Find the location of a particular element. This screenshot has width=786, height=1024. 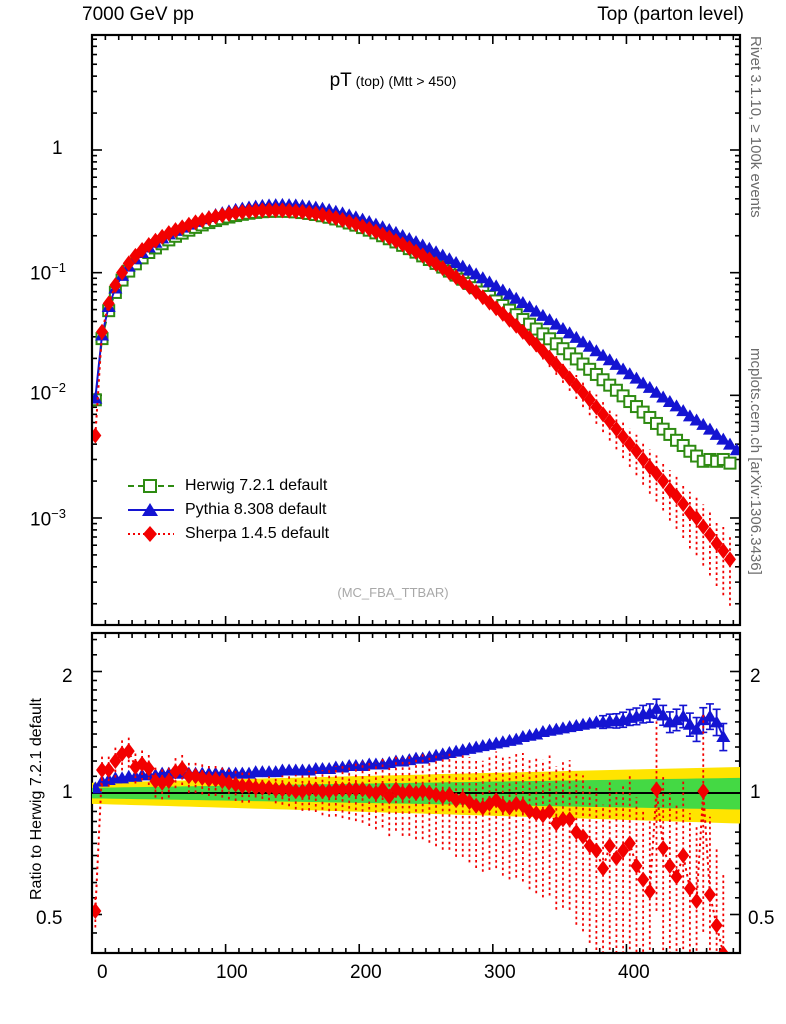

ratio-y-tick-label-05-right: 0.5 is located at coordinates (761, 918).